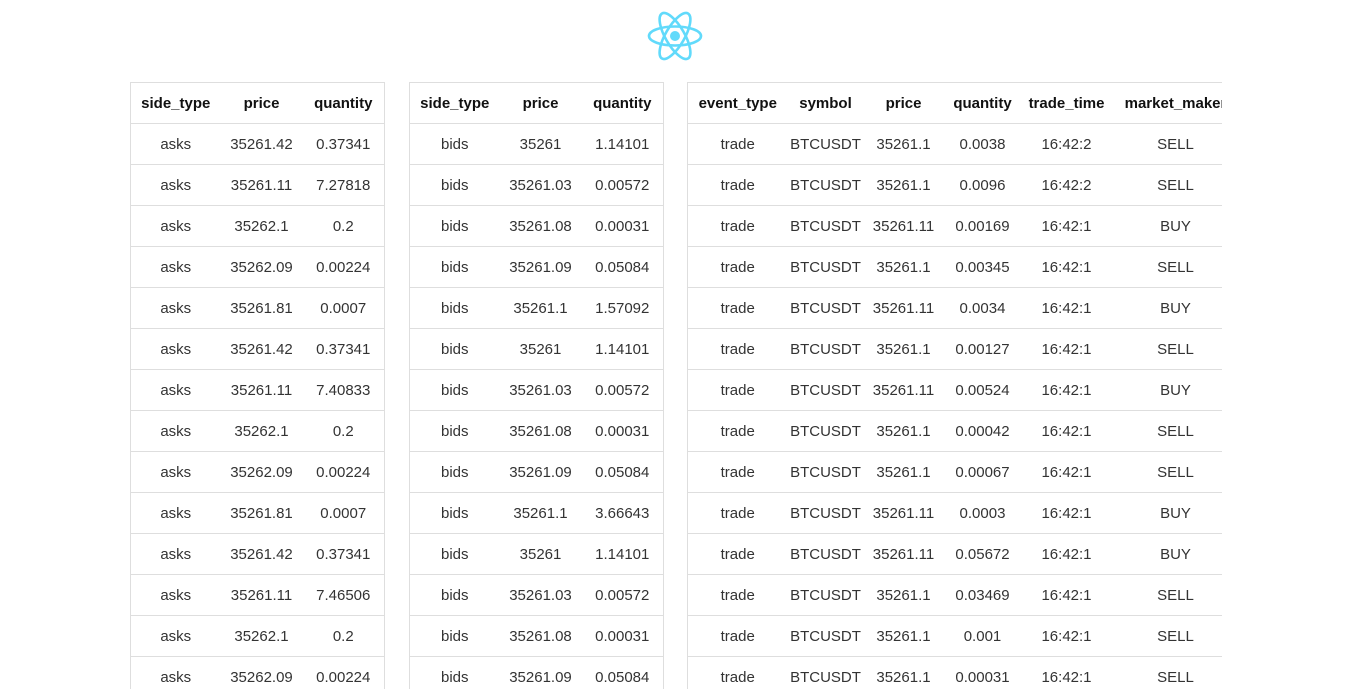 The height and width of the screenshot is (689, 1359). What do you see at coordinates (982, 595) in the screenshot?
I see `table-cell-quantity: 0.03469` at bounding box center [982, 595].